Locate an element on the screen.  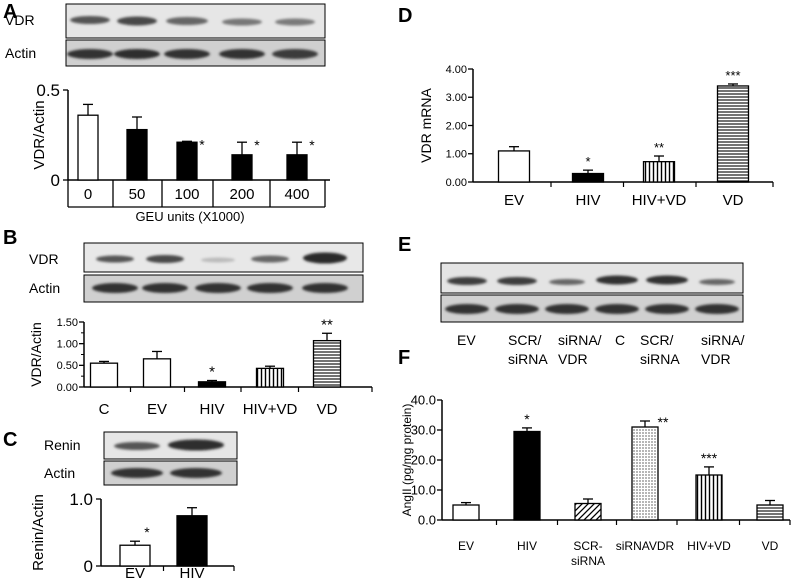
y-tick-label: 10.0 is located at coordinates (423, 490).